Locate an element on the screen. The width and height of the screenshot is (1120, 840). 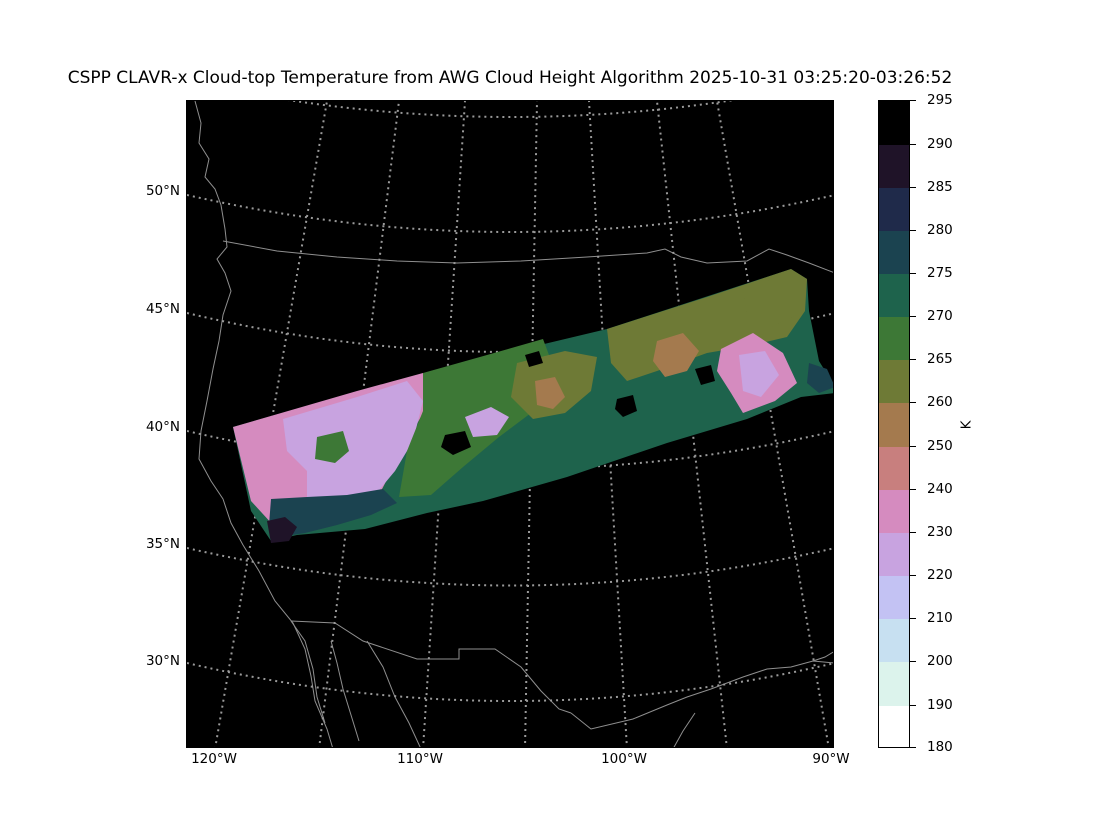
lon-label-100w: 100°W is located at coordinates (624, 759).